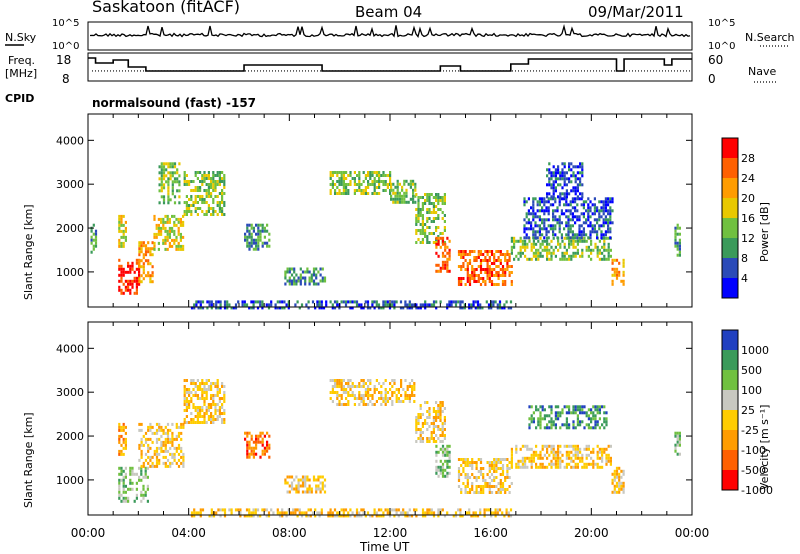 The image size is (800, 554). Describe the element at coordinates (750, 430) in the screenshot. I see `colorbar-tick-label: -25` at that location.